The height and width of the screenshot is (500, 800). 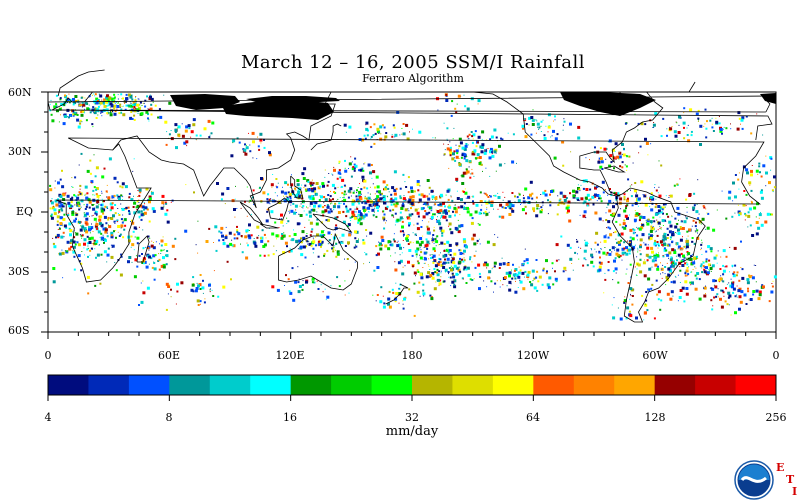 I want to click on map-title: March 12 – 16, 2005 SSM/I Rainfall, so click(x=412, y=62).